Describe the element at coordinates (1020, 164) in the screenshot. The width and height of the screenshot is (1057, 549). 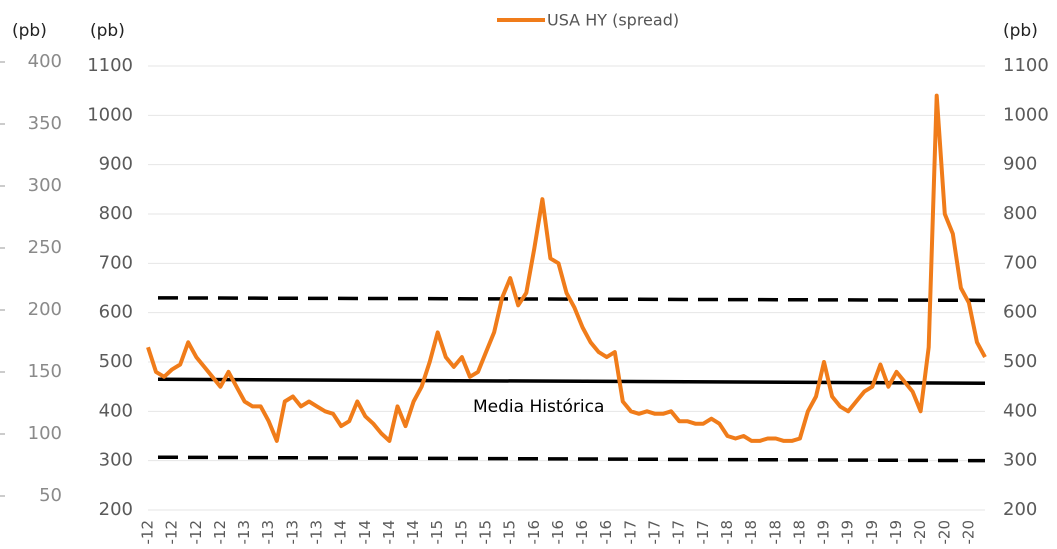
I see `y2-tick-label: 900` at that location.